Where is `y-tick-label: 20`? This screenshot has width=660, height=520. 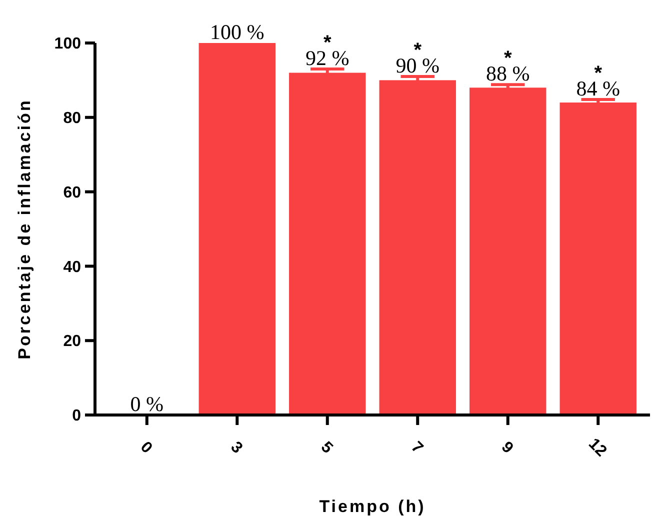 y-tick-label: 20 is located at coordinates (72, 341).